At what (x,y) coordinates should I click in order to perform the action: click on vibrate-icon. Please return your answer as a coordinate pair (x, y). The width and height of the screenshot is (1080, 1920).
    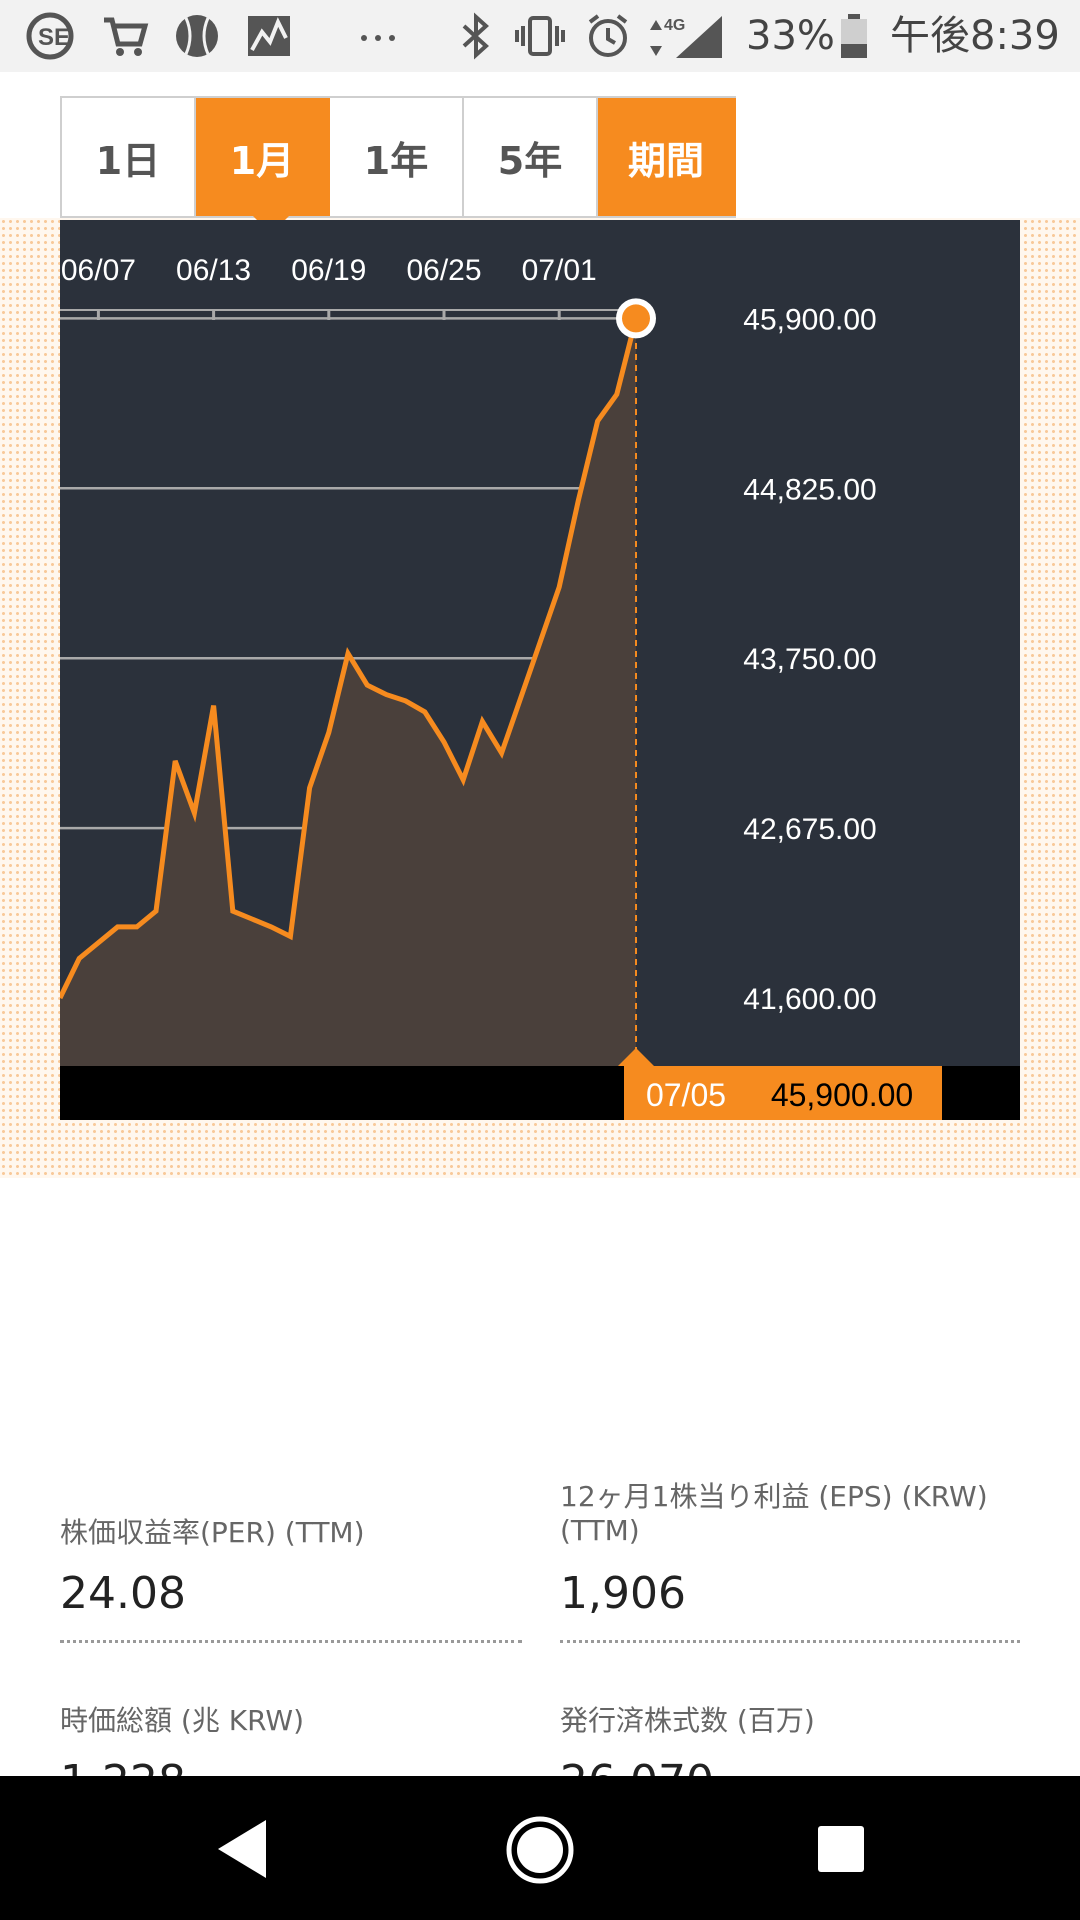
    Looking at the image, I should click on (540, 36).